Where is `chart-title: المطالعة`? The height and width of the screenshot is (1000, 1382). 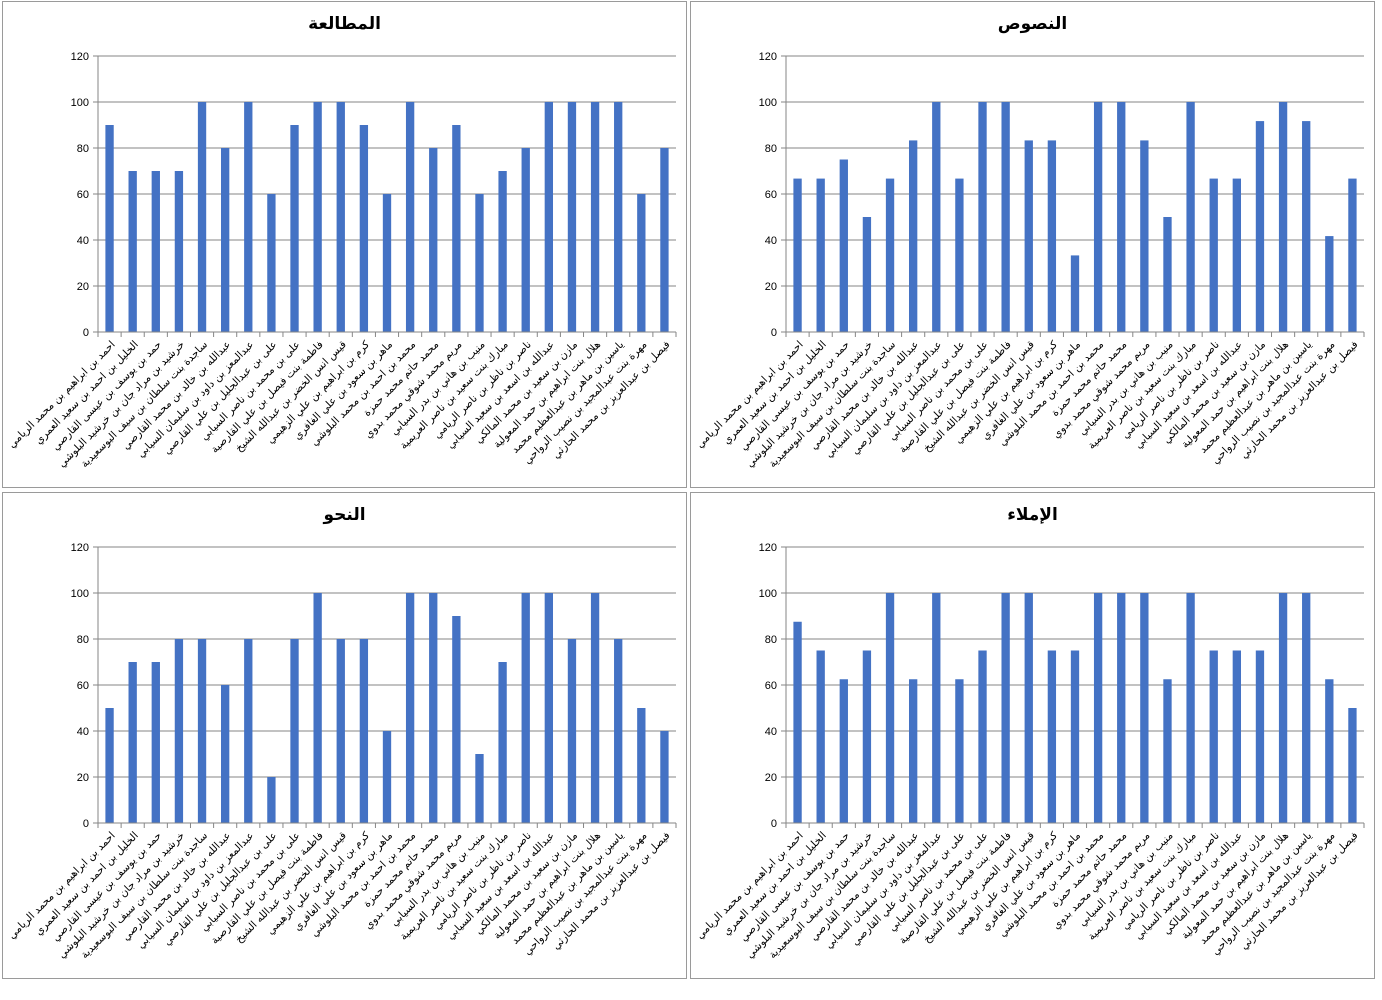
chart-title: المطالعة is located at coordinates (344, 24).